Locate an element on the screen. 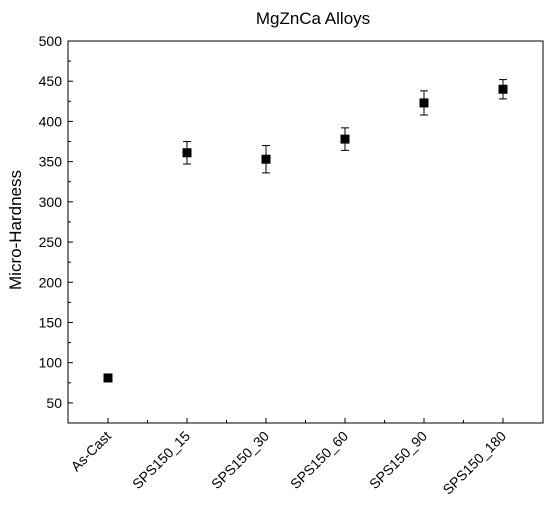  y-tick-label: 250 is located at coordinates (51, 242).